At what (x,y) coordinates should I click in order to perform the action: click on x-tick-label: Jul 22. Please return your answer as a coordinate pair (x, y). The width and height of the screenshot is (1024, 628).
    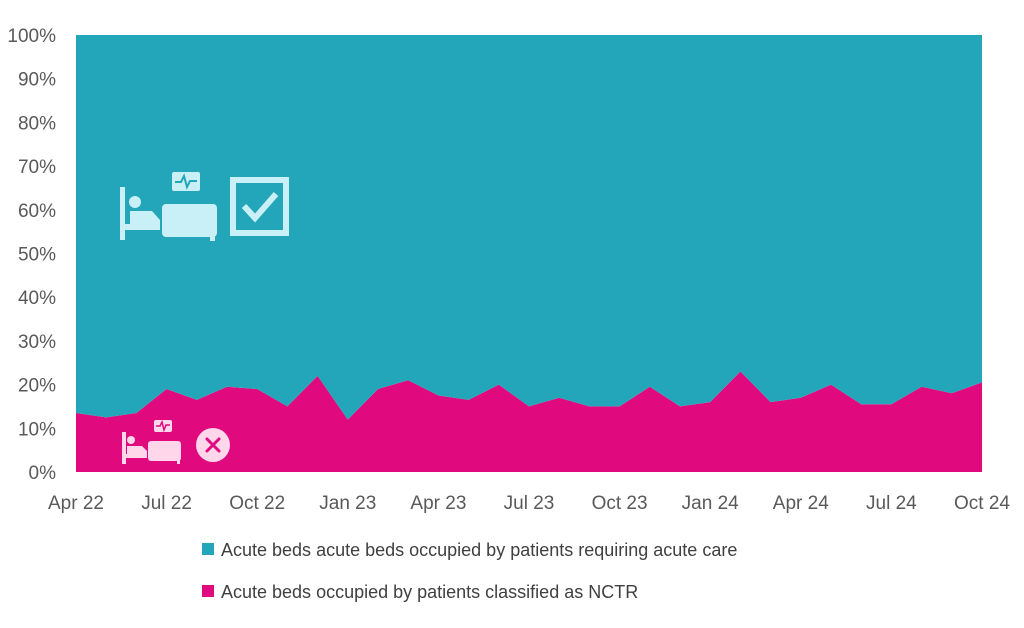
    Looking at the image, I should click on (166, 503).